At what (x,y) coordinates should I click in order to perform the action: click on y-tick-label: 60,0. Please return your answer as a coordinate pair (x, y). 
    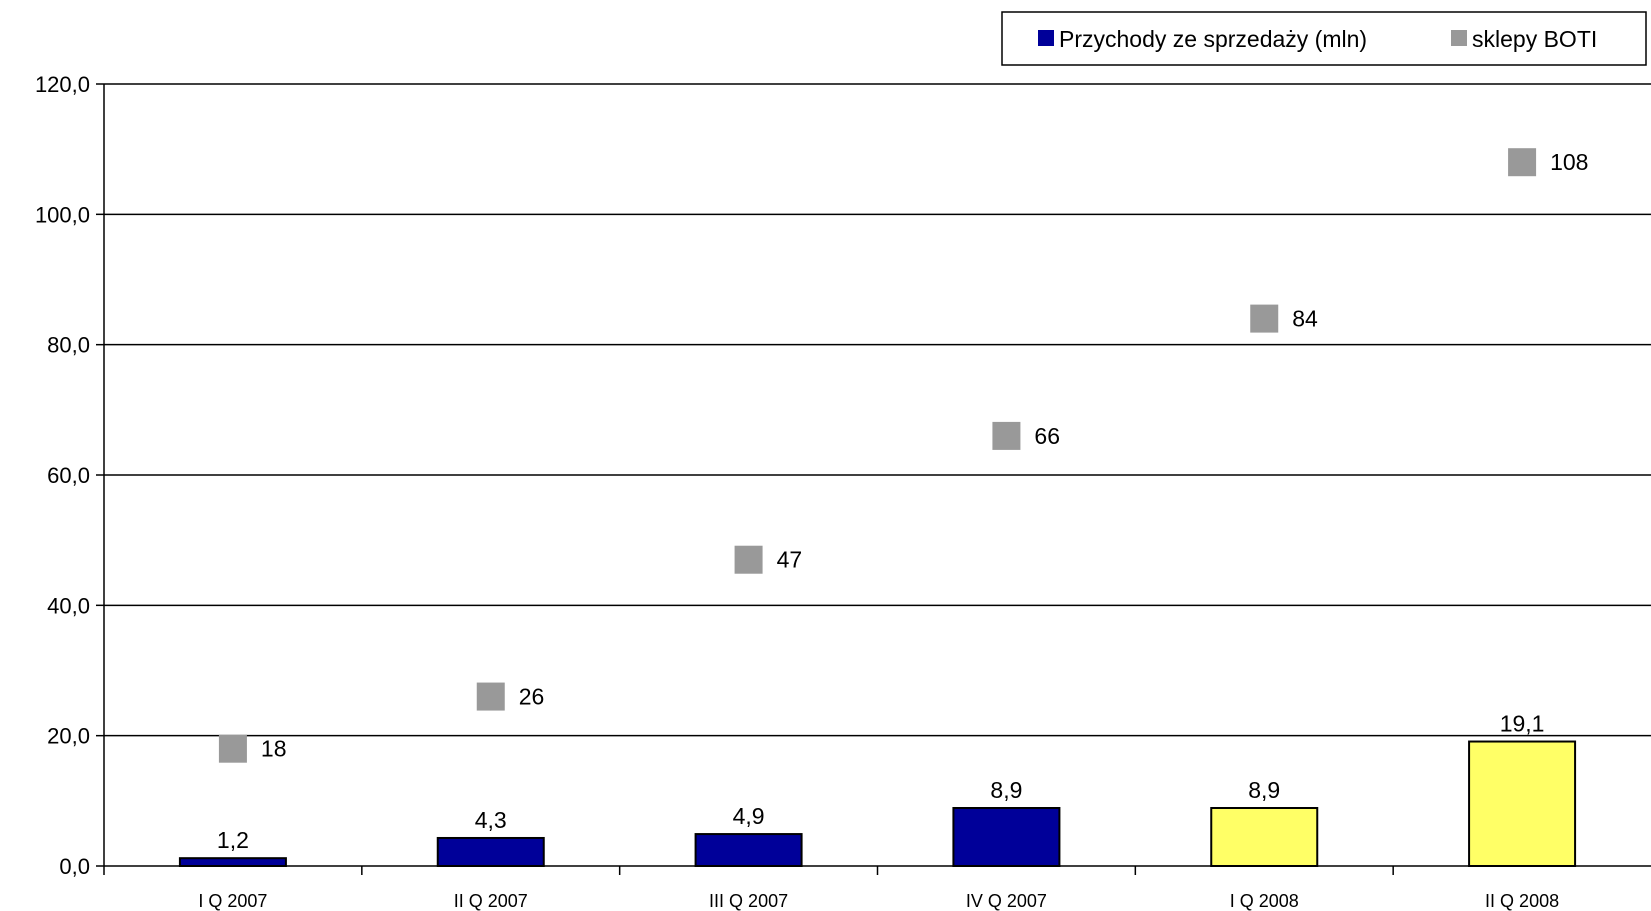
    Looking at the image, I should click on (68, 475).